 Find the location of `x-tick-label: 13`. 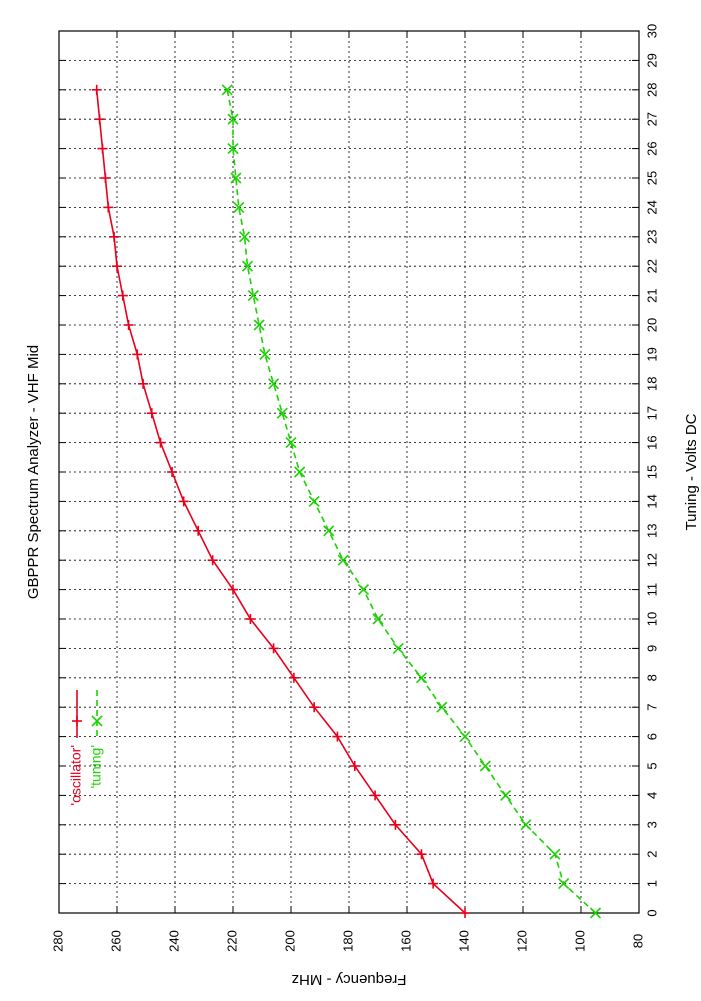

x-tick-label: 13 is located at coordinates (651, 531).